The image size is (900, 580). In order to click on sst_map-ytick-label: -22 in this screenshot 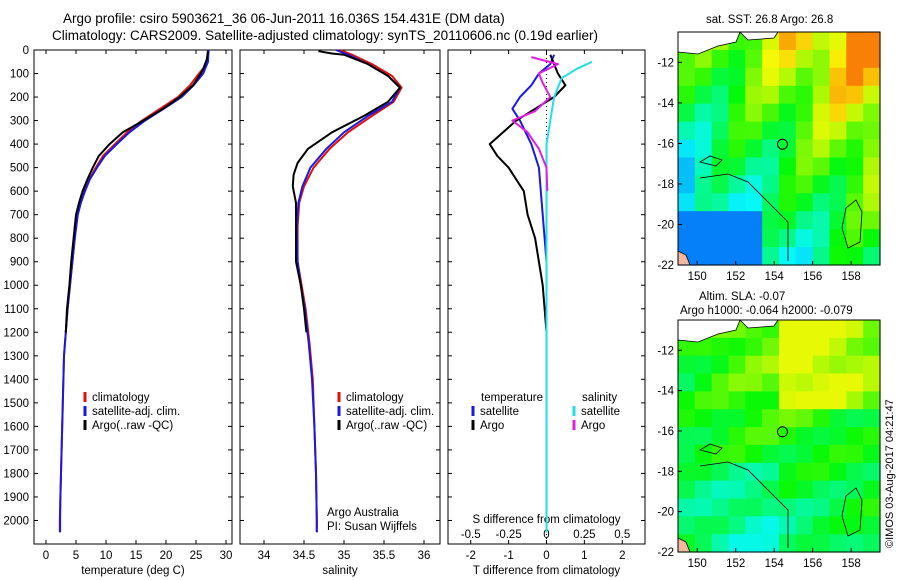, I will do `click(665, 266)`.